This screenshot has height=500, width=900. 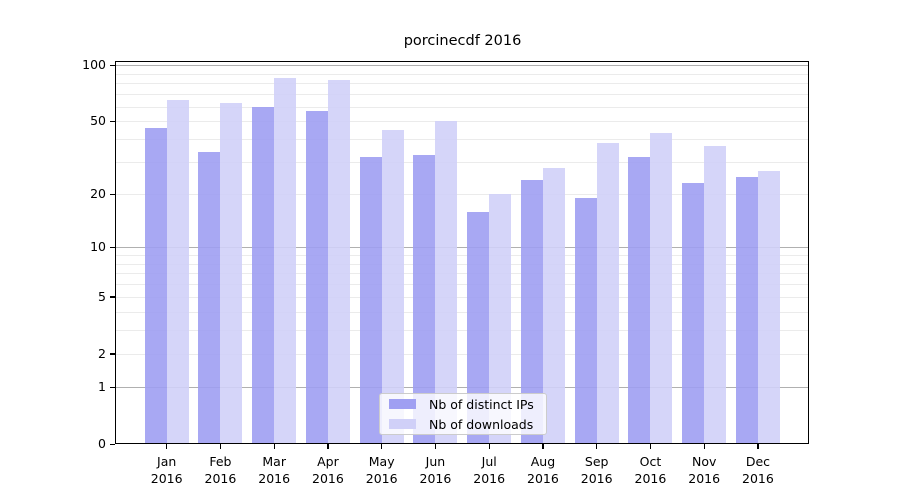 I want to click on x-tick-label: Oct 2016, so click(x=650, y=470).